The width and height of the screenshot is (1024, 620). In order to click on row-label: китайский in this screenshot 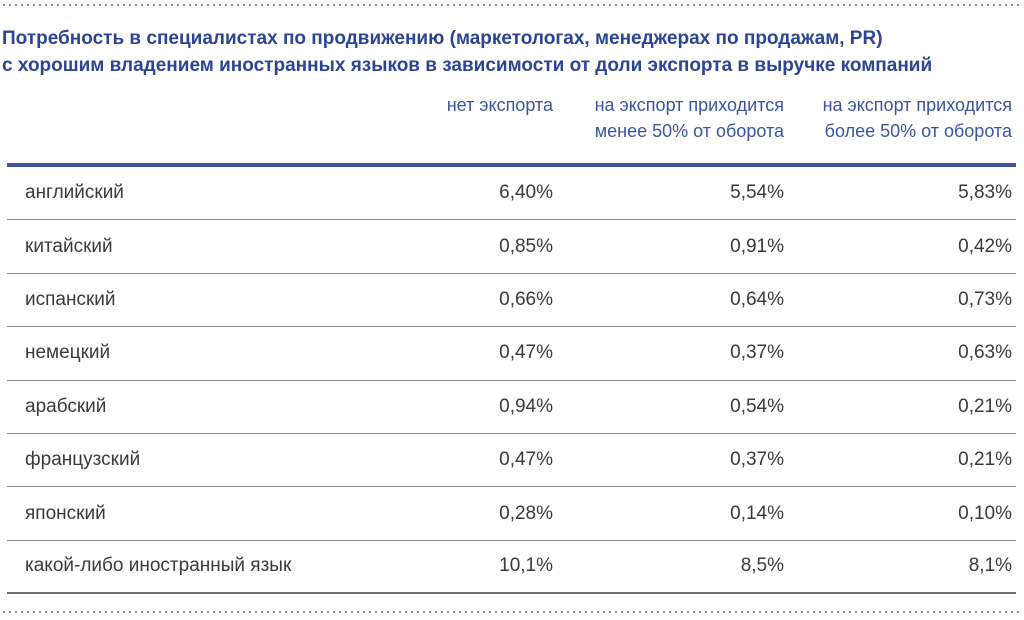, I will do `click(69, 246)`.